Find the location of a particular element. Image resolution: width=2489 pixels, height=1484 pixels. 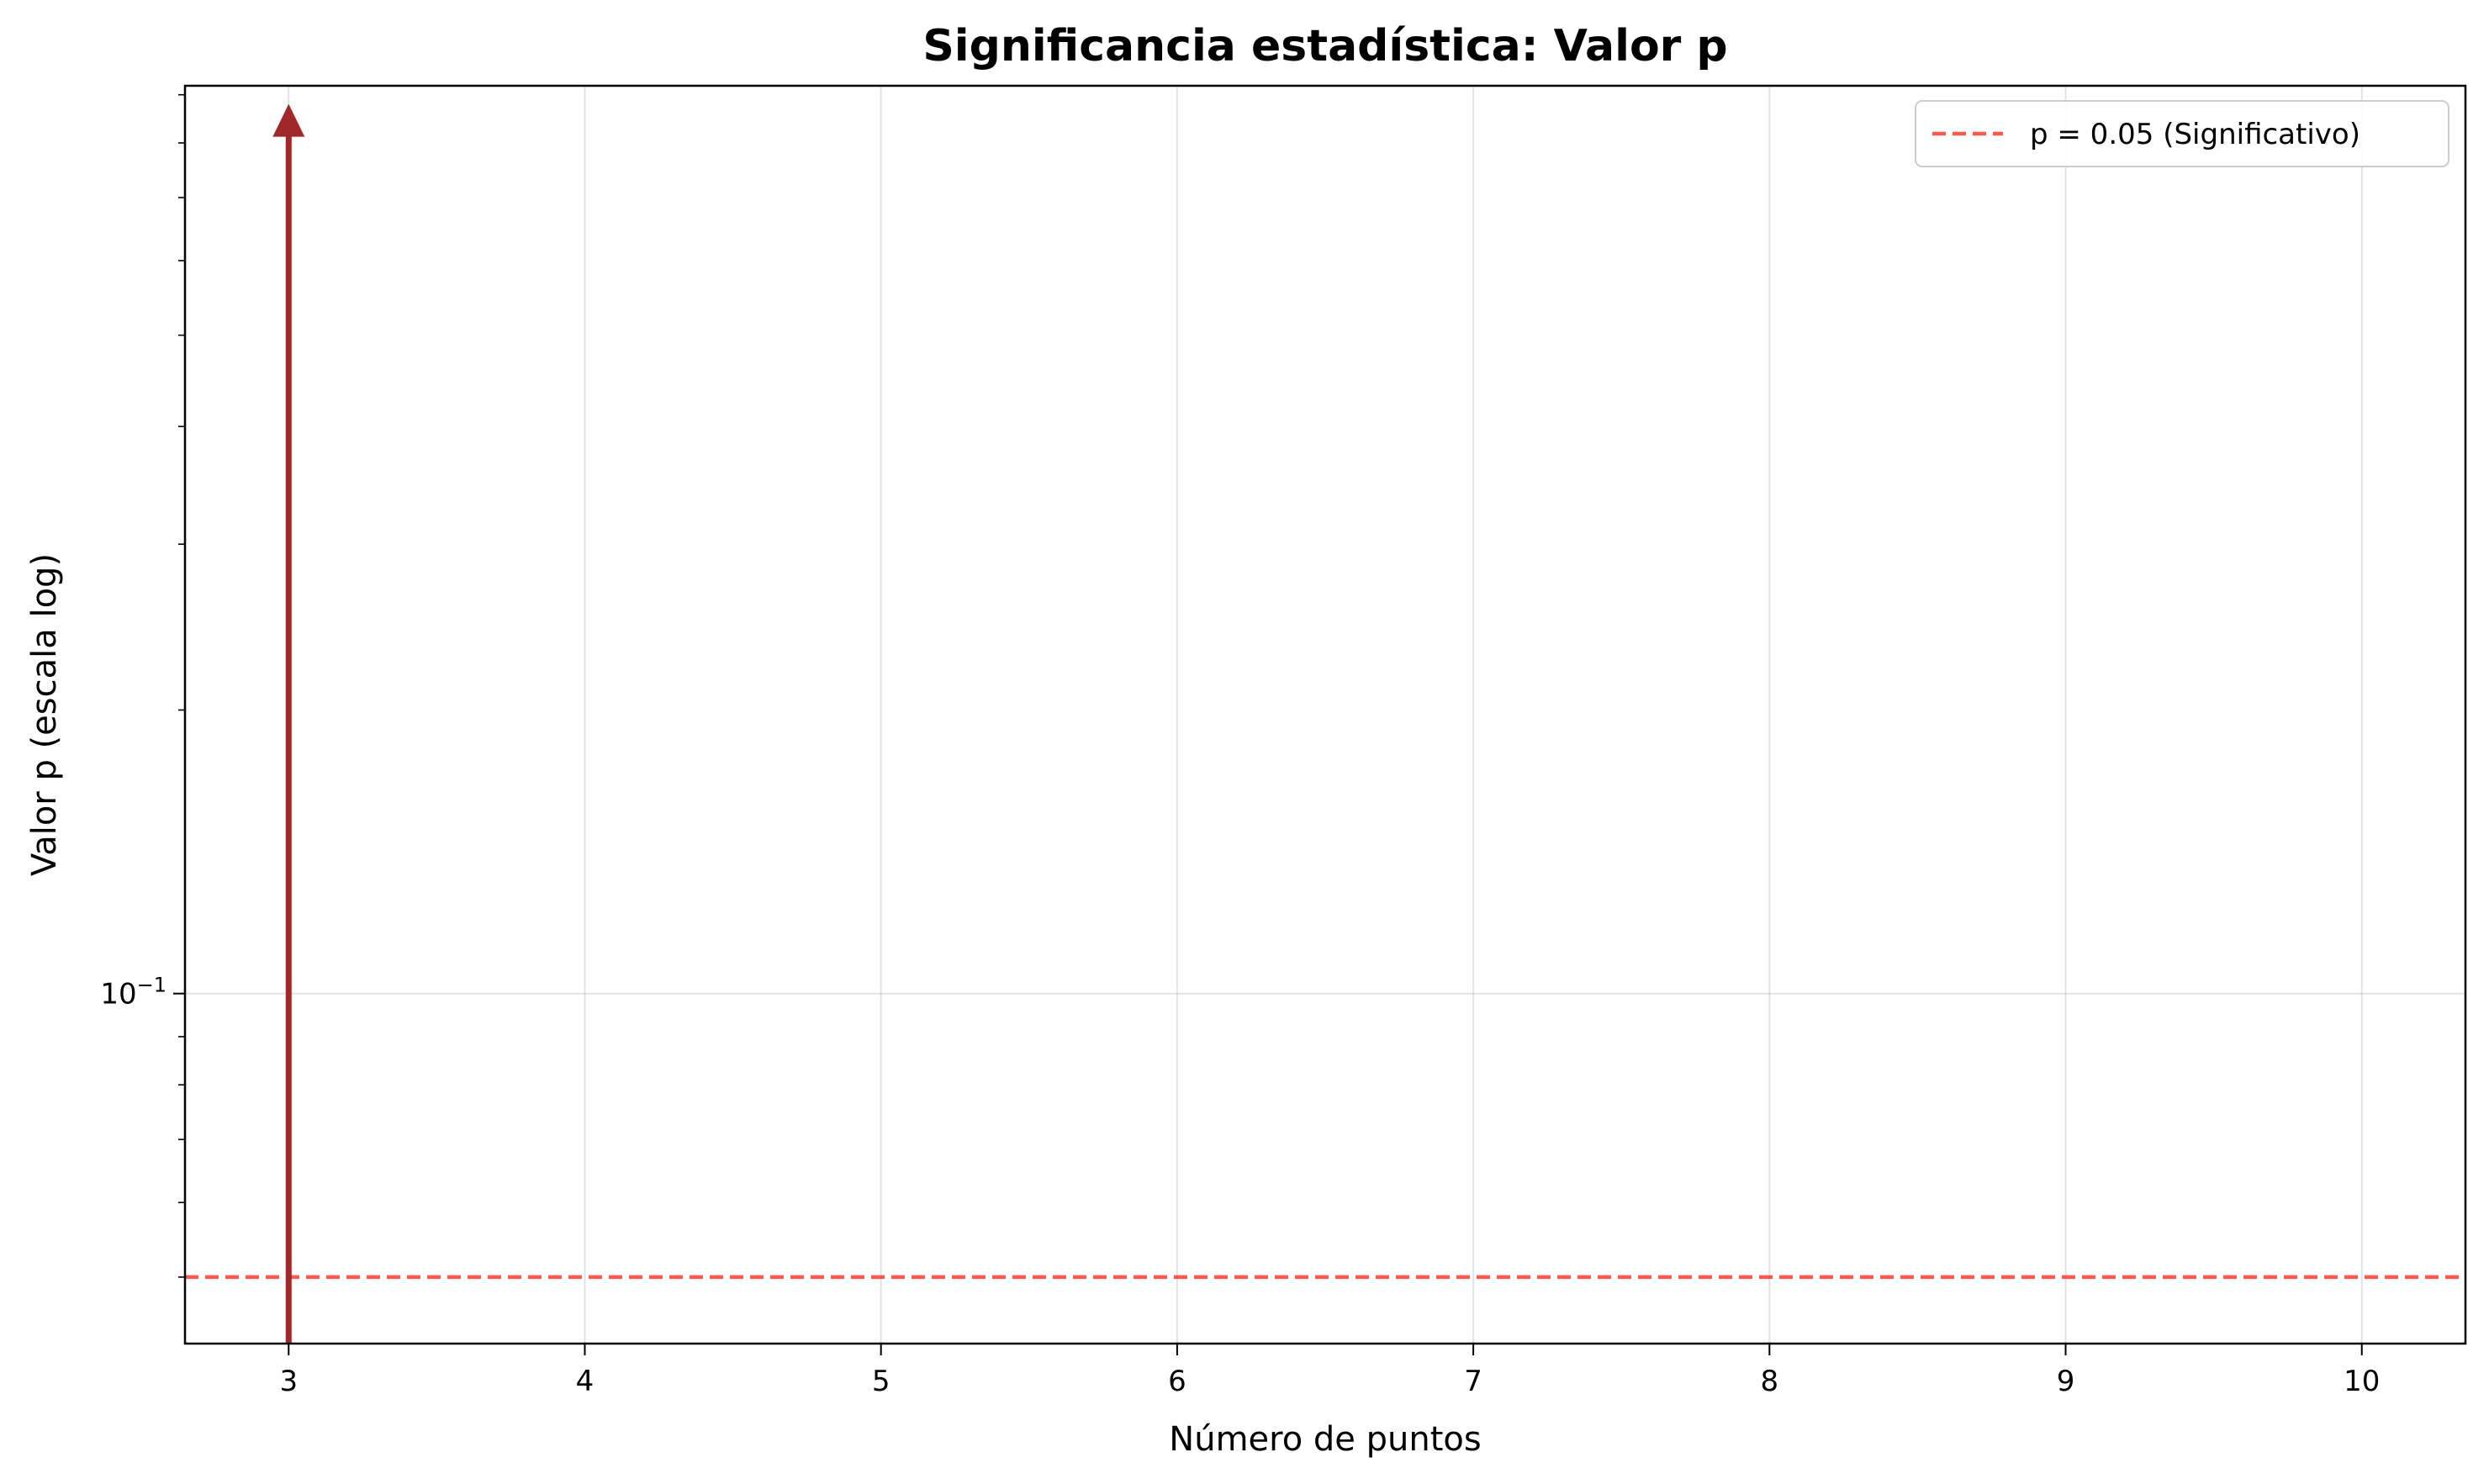

x-tick-label: 8 is located at coordinates (1769, 1381).